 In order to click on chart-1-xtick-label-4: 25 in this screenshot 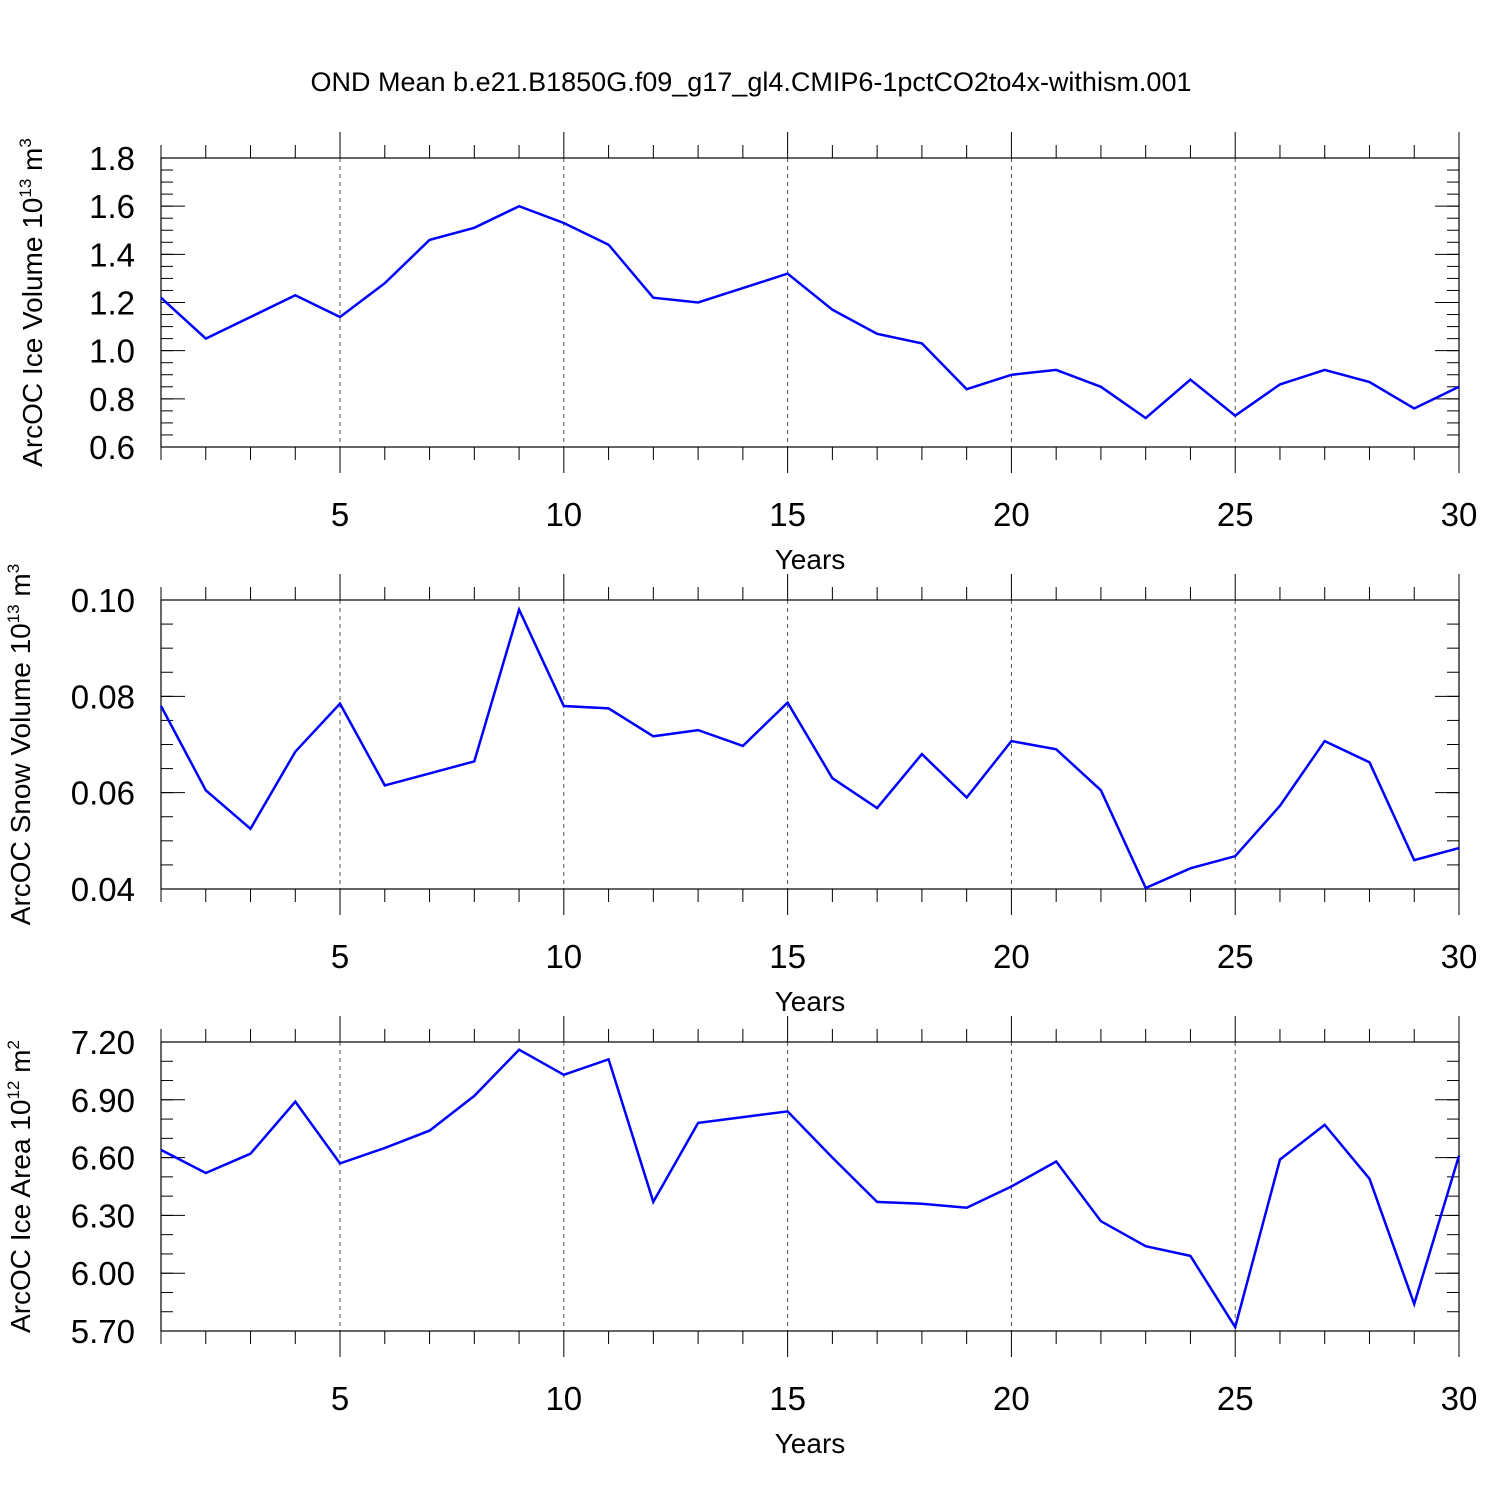, I will do `click(1235, 956)`.